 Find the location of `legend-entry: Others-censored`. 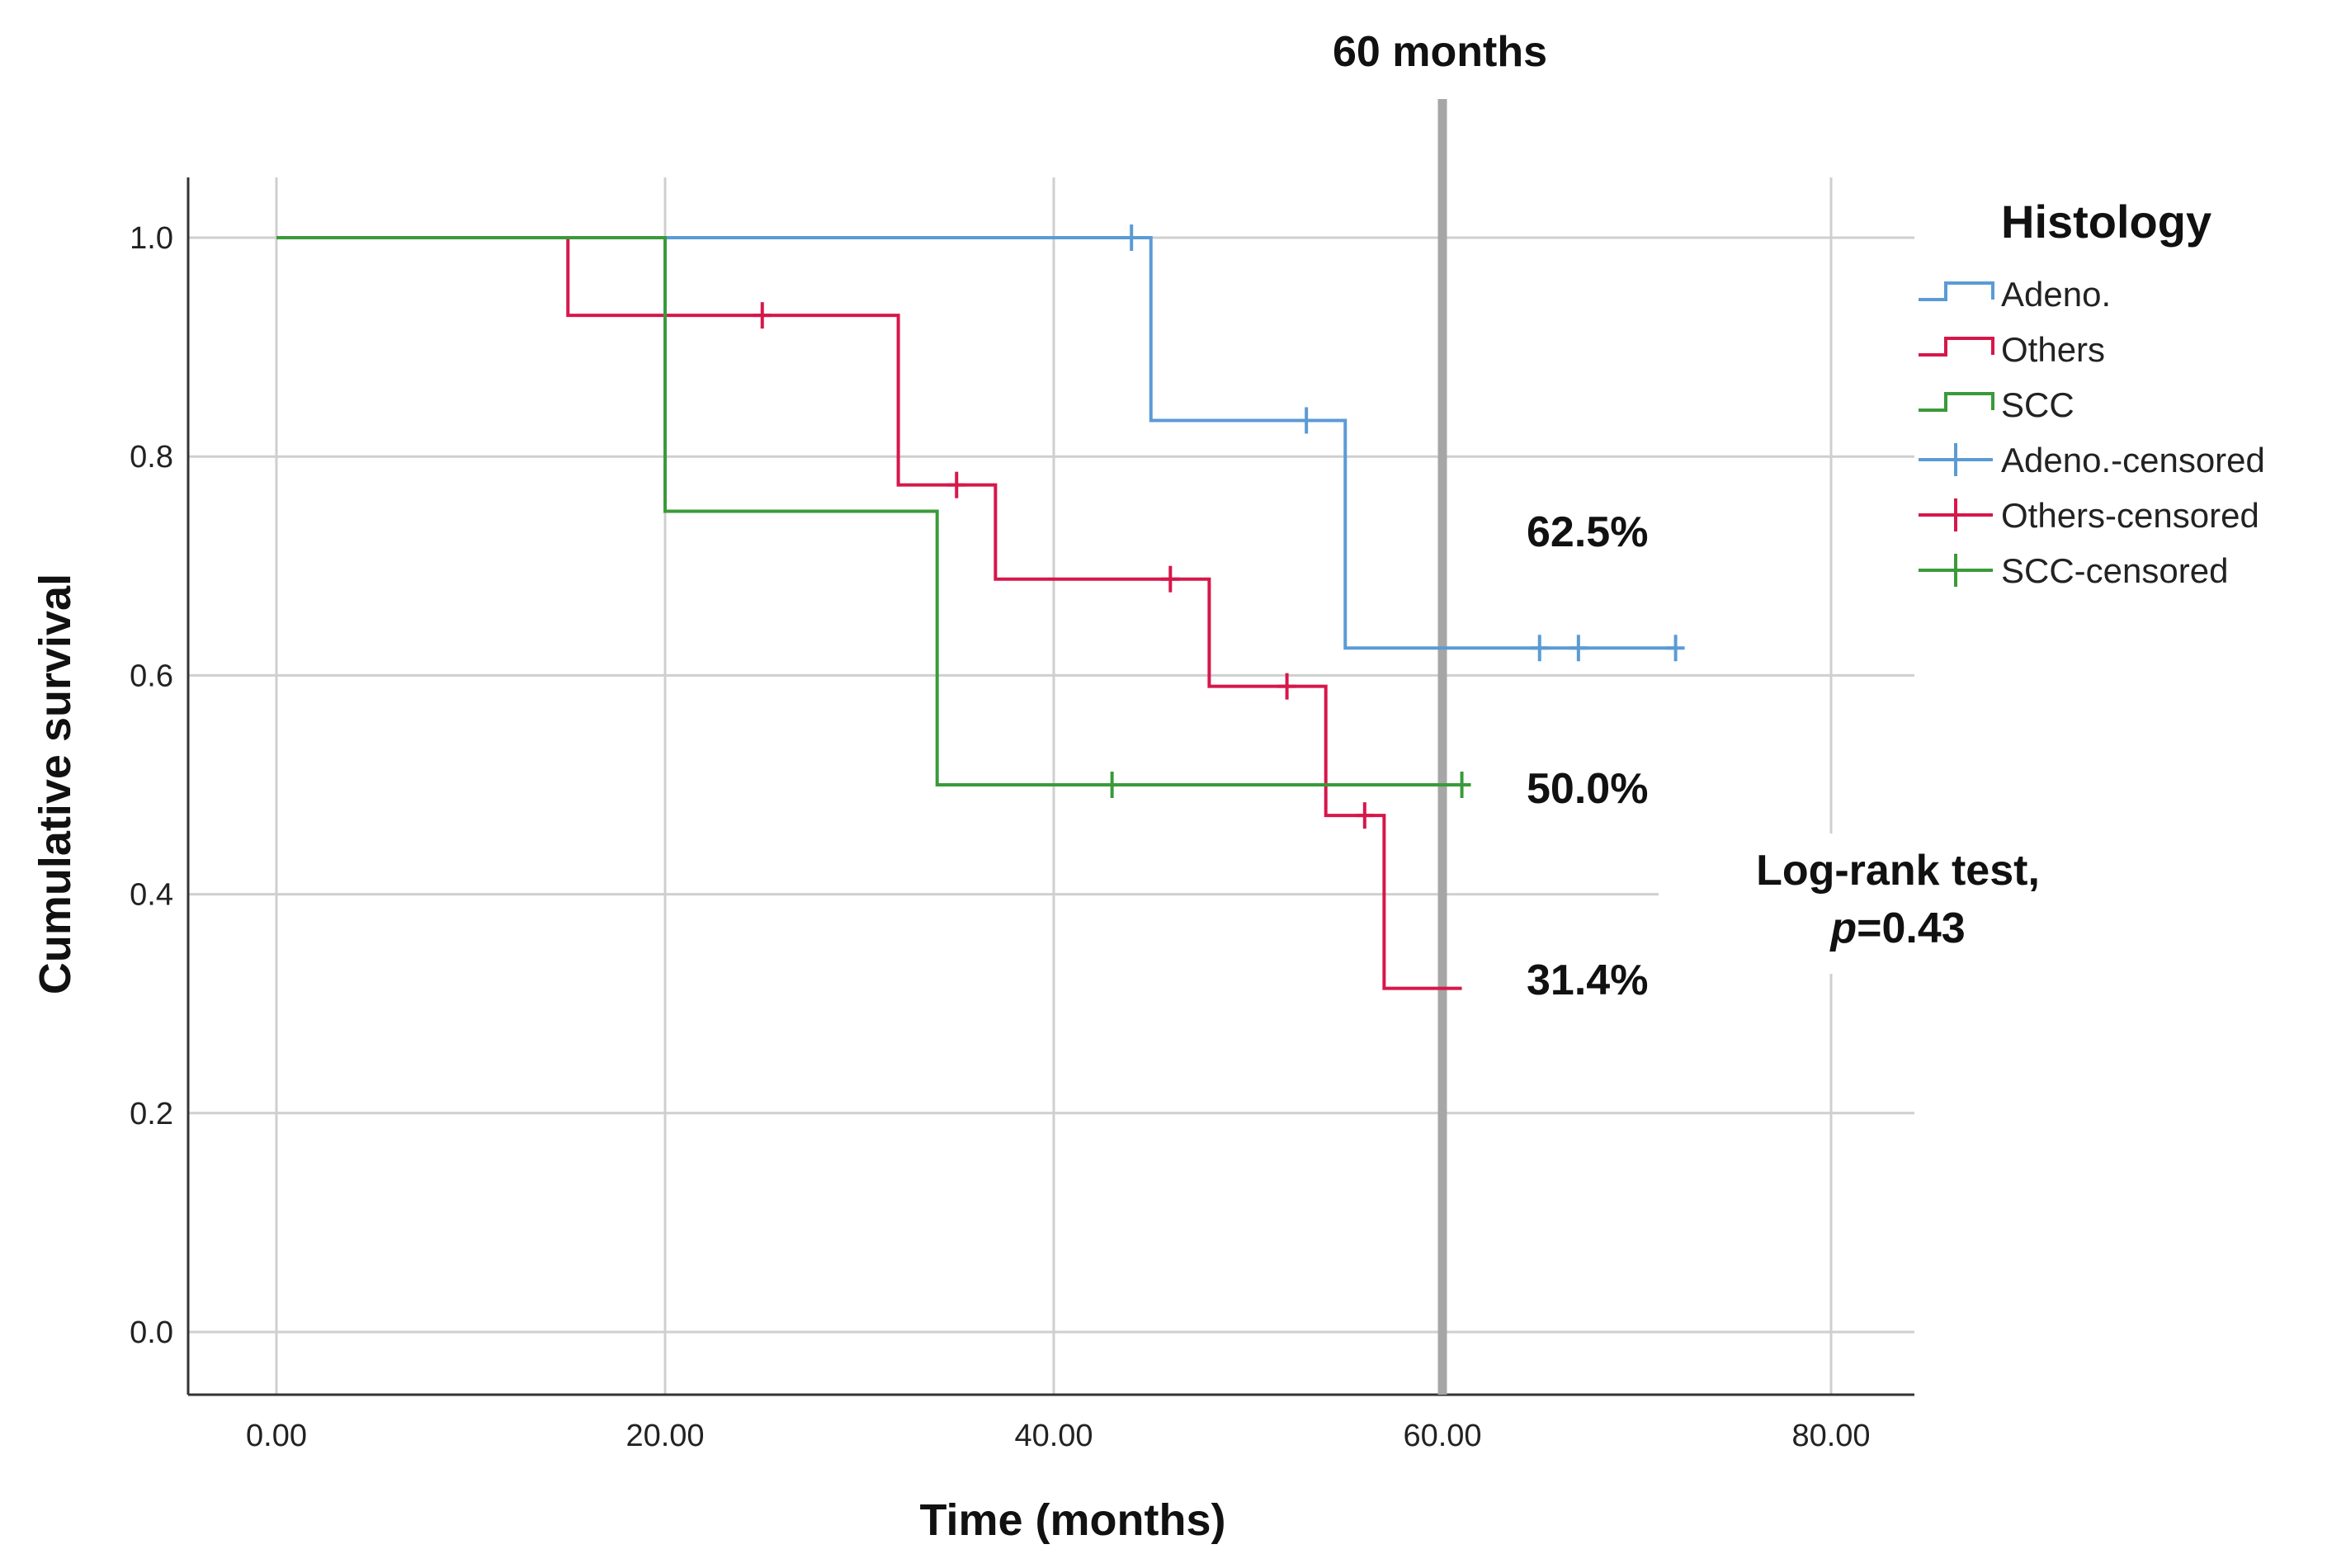

legend-entry: Others-censored is located at coordinates (2089, 515).